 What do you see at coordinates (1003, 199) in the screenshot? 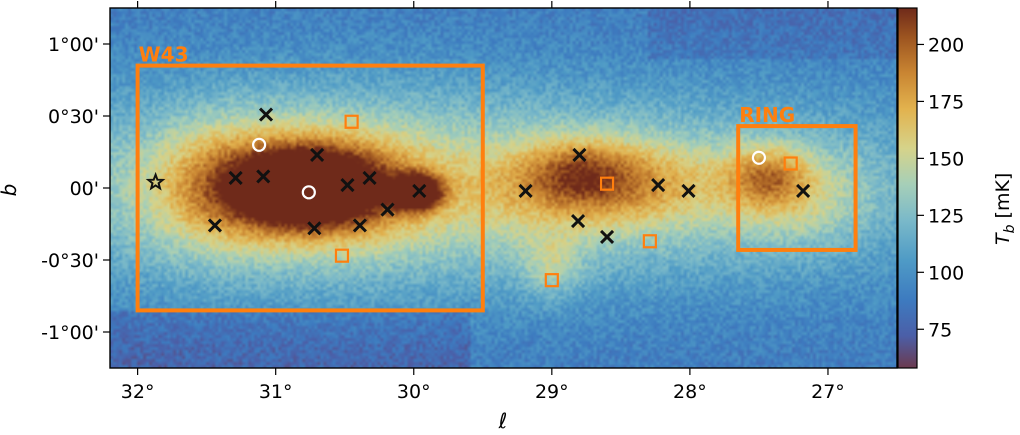
I see `colorbar-label-unit: [mK]` at bounding box center [1003, 199].